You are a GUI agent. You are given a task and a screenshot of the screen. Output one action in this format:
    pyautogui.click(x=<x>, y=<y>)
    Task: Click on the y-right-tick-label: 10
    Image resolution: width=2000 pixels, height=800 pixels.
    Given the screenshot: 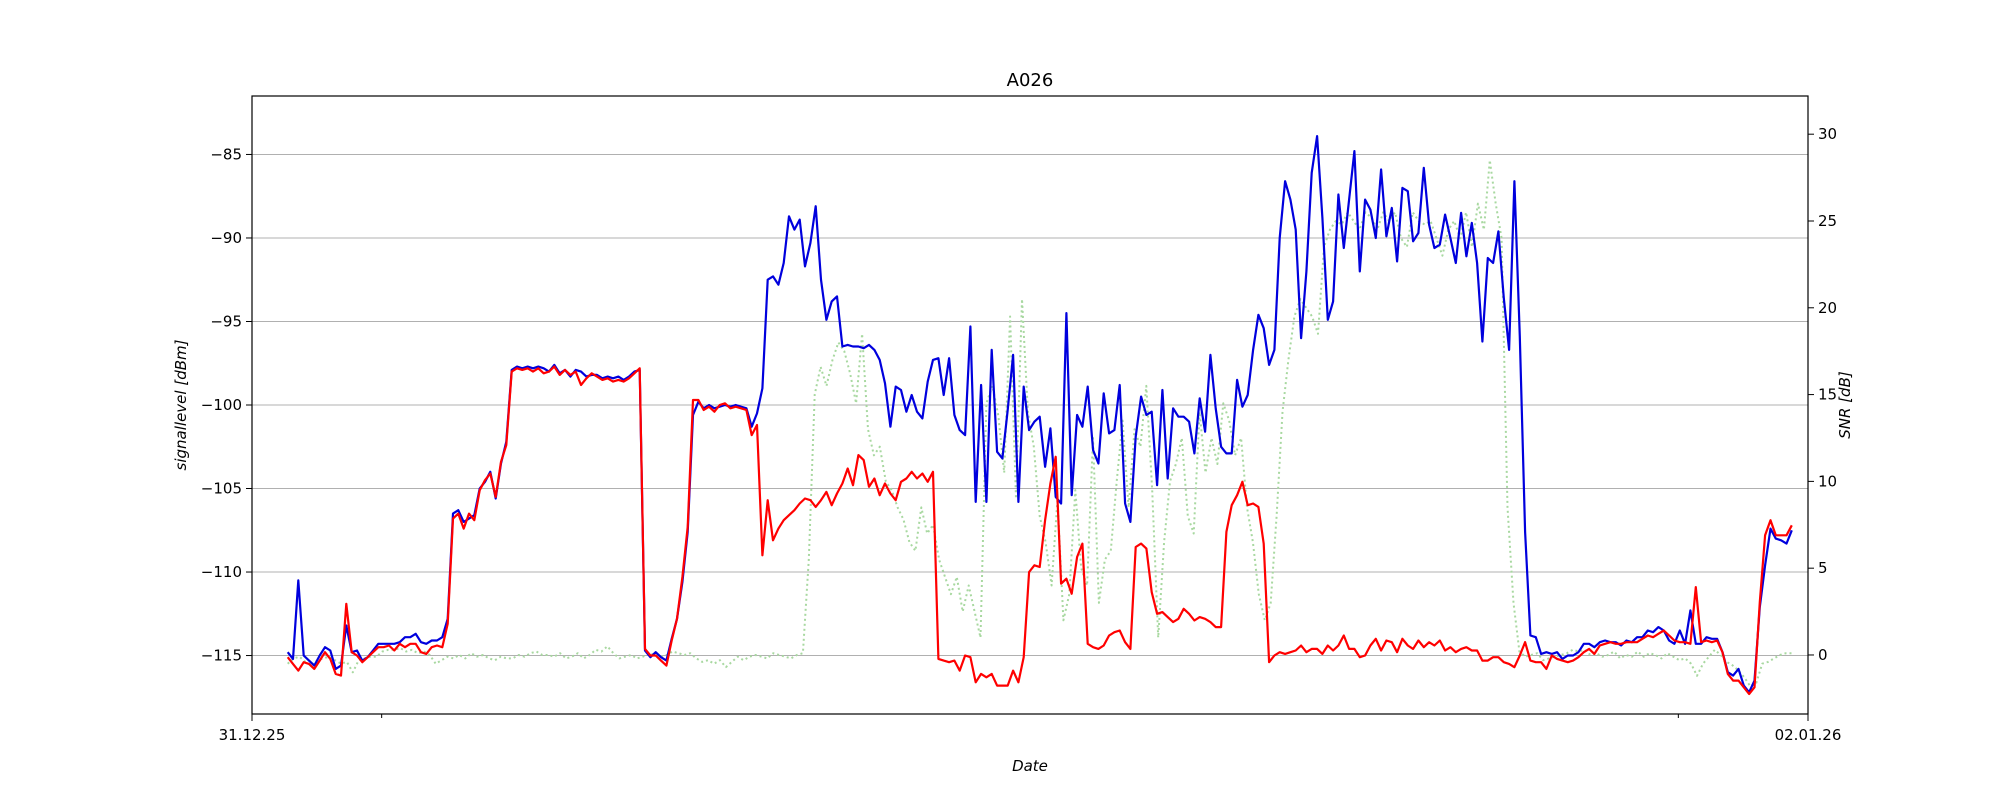 What is the action you would take?
    pyautogui.click(x=1827, y=481)
    